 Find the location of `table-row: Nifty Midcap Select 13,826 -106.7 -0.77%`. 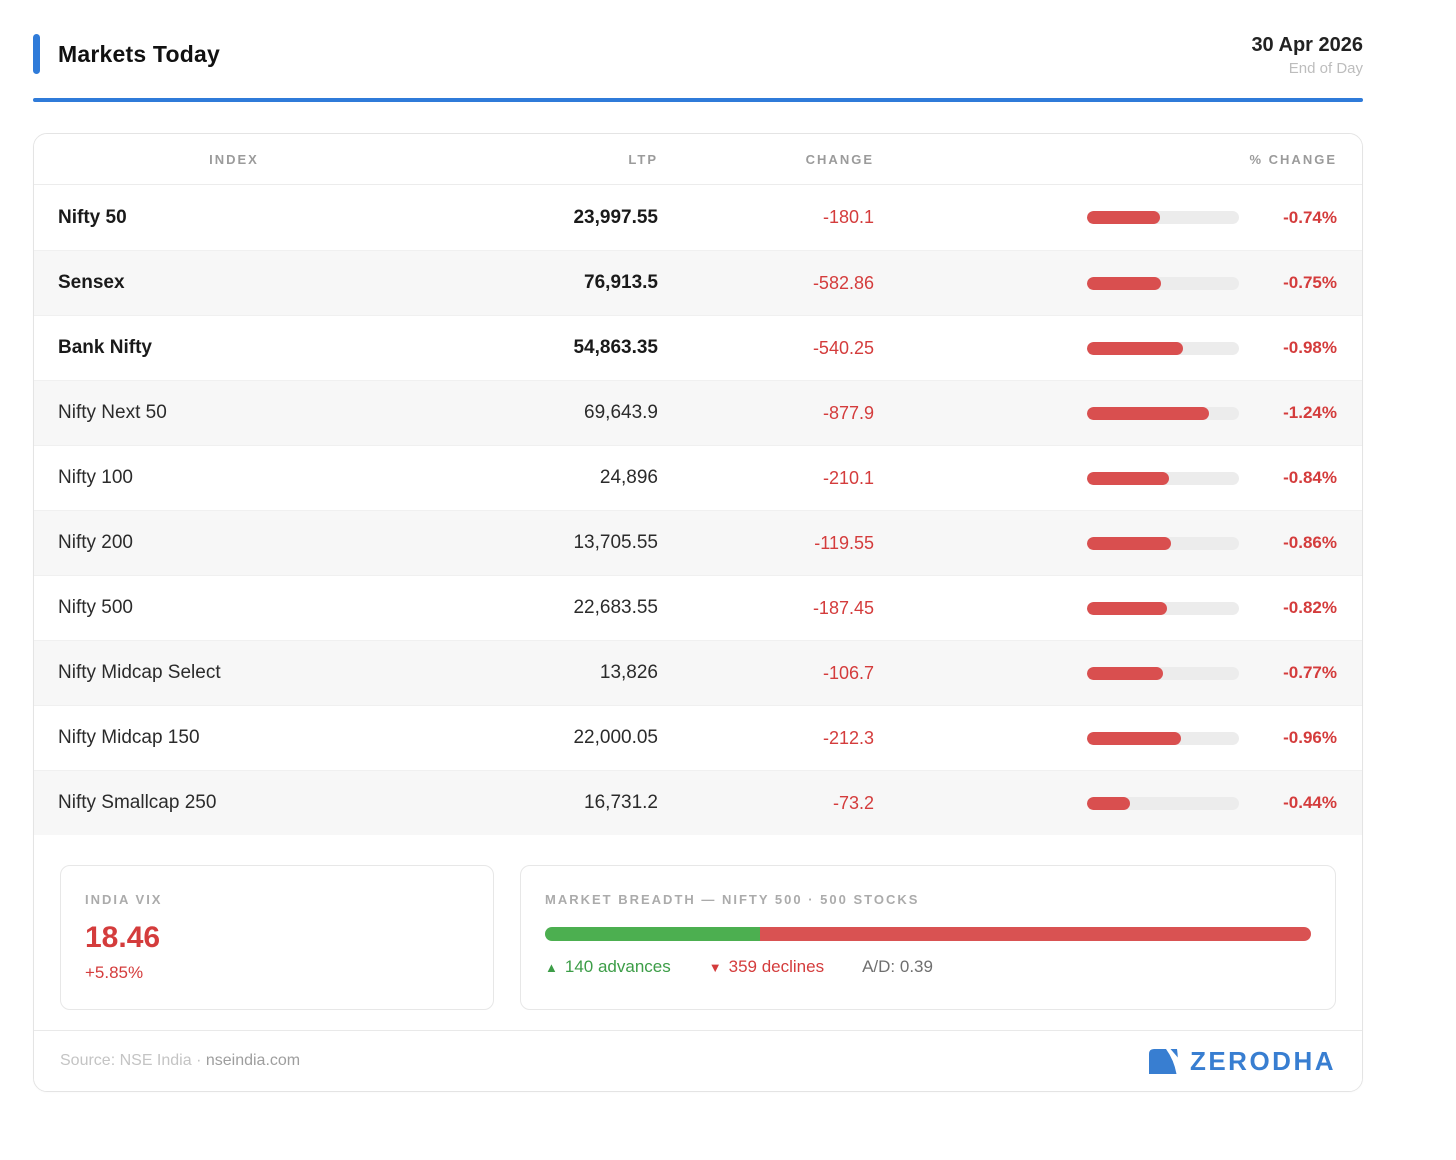

table-row: Nifty Midcap Select 13,826 -106.7 -0.77% is located at coordinates (698, 672).